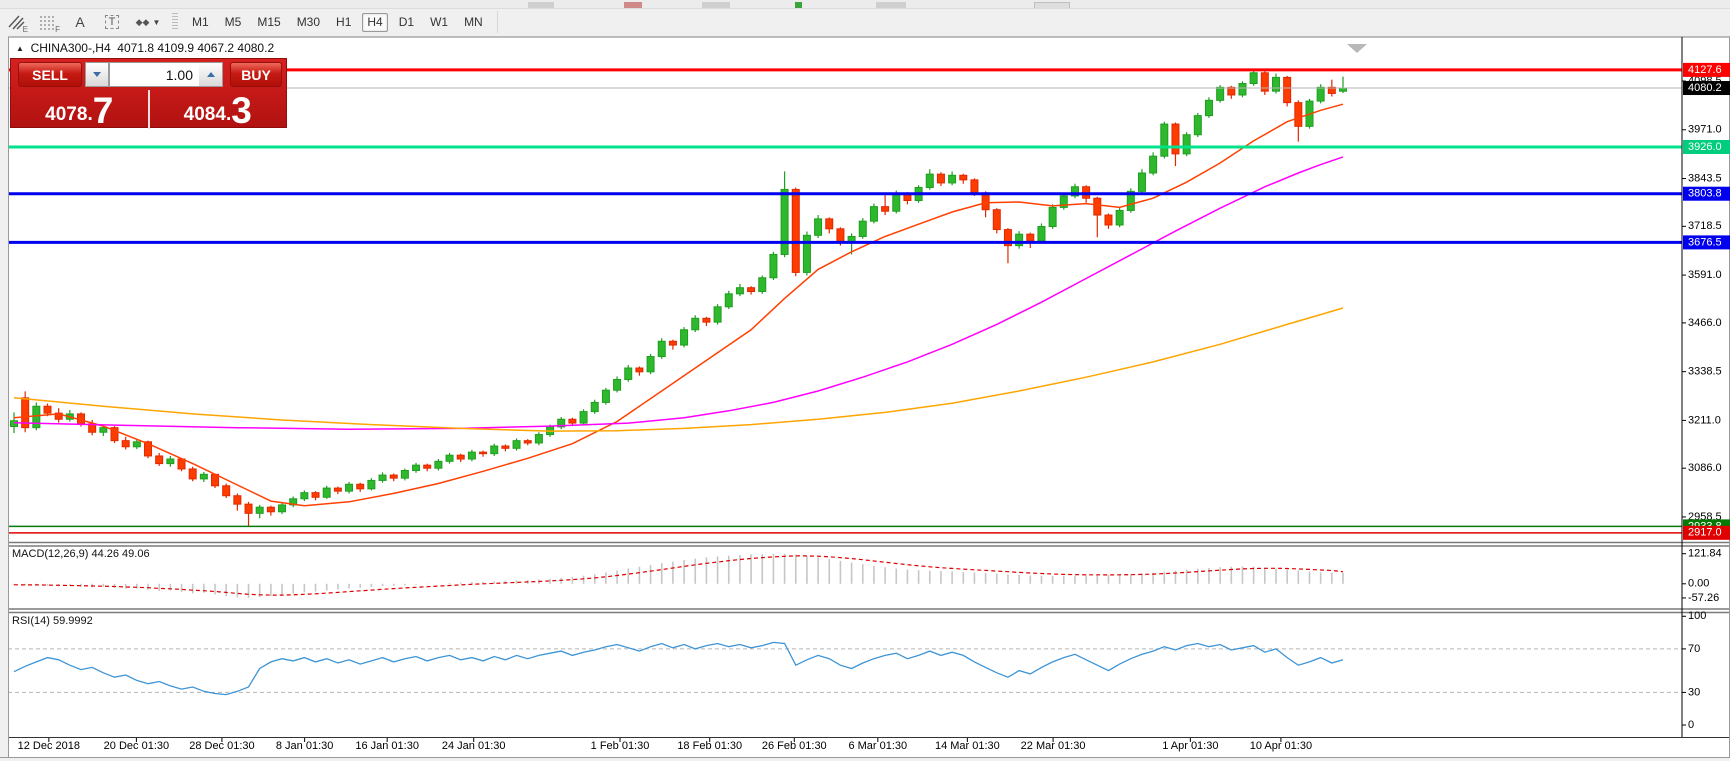  I want to click on tool-glyph: F, so click(57, 29).